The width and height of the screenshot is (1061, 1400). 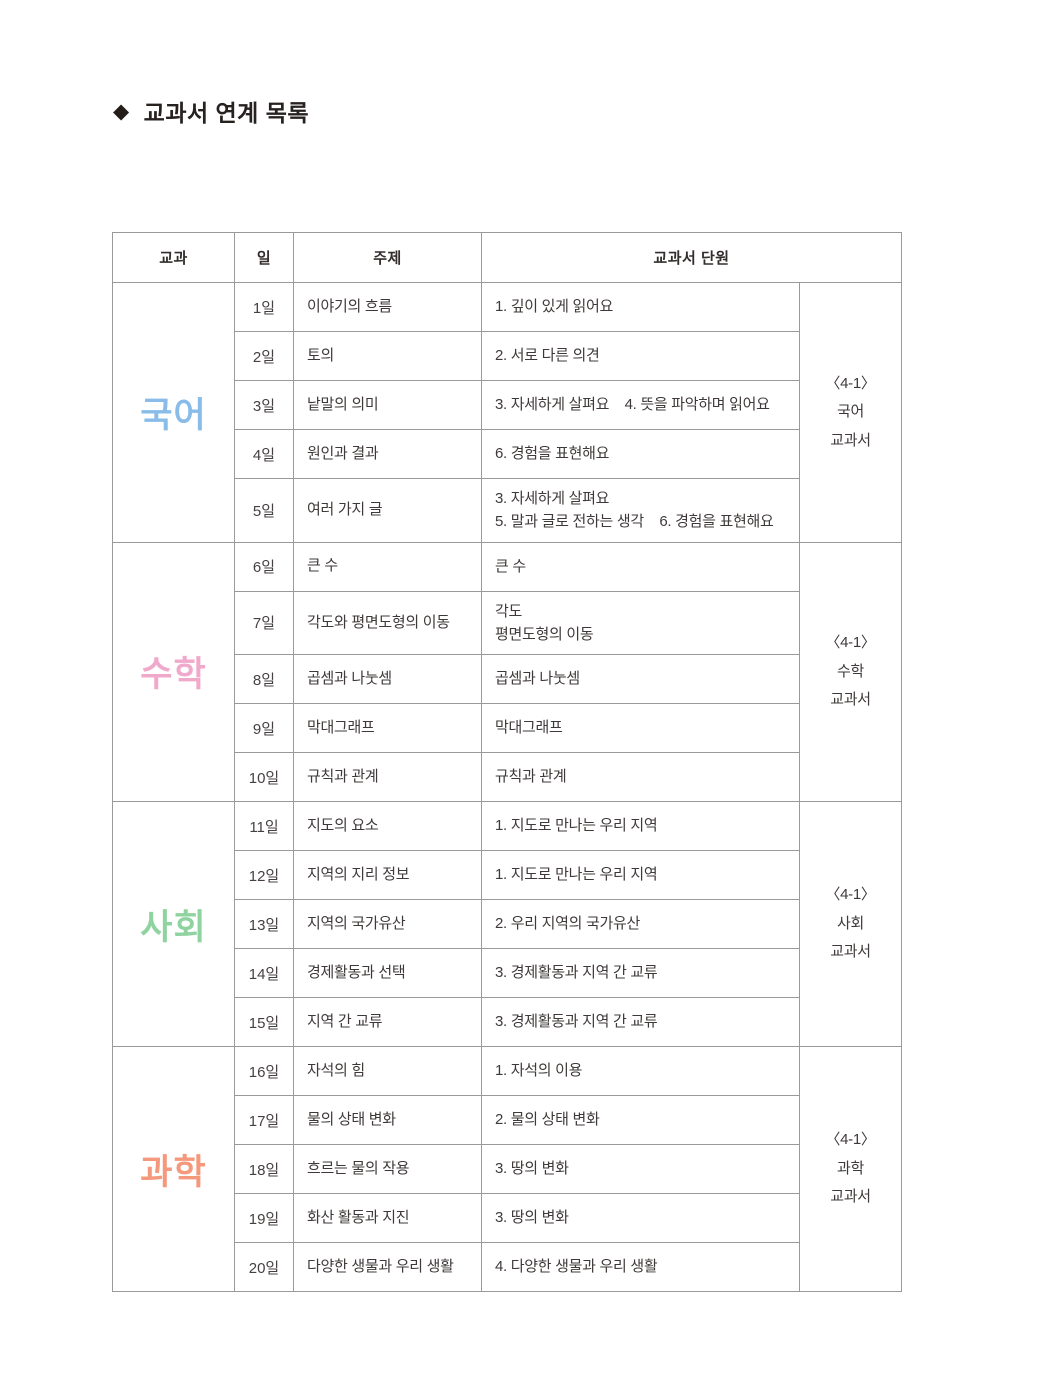 What do you see at coordinates (387, 454) in the screenshot?
I see `topic-cell: 원인과 결과` at bounding box center [387, 454].